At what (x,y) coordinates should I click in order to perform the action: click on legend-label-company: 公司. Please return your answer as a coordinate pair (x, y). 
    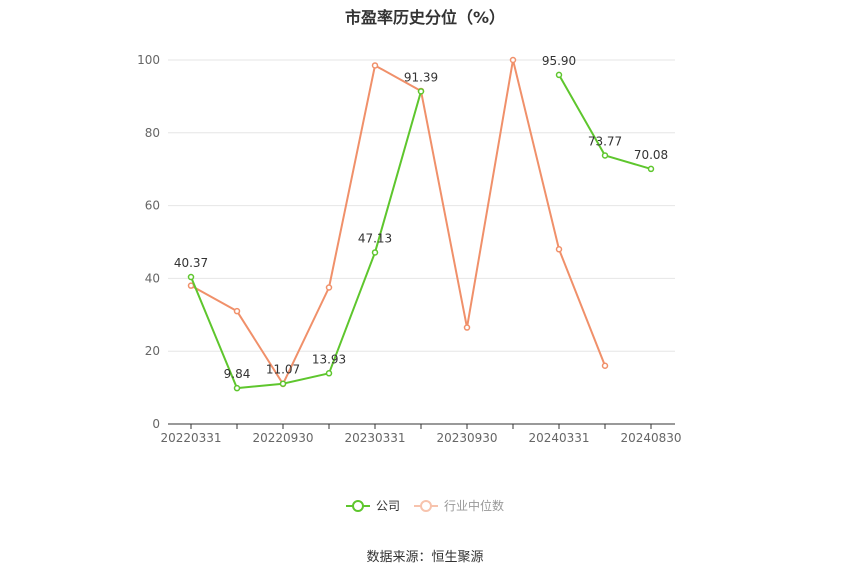
    Looking at the image, I should click on (387, 506).